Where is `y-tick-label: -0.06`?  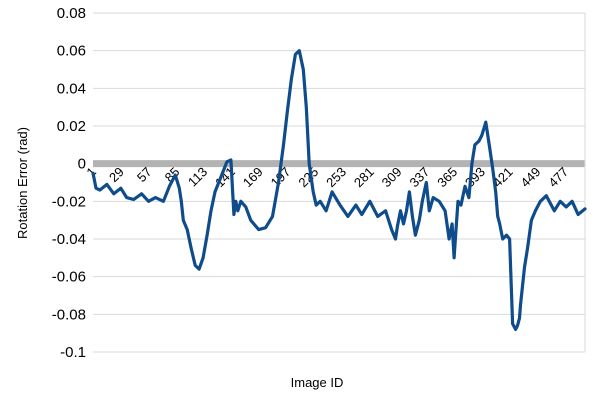 y-tick-label: -0.06 is located at coordinates (69, 277).